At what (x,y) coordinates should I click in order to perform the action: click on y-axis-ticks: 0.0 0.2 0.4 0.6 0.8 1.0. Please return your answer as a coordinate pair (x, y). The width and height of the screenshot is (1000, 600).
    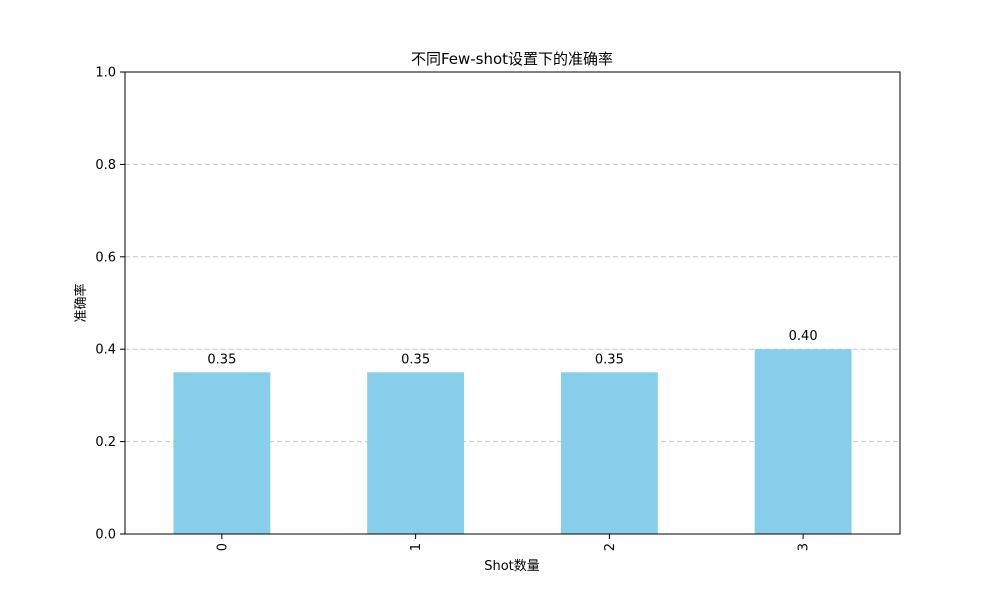
    Looking at the image, I should click on (110, 304).